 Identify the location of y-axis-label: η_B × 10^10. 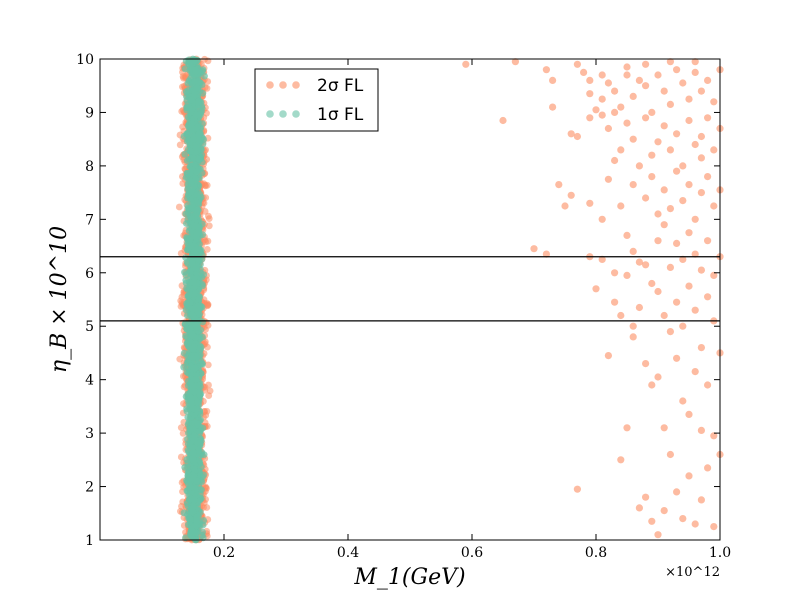
(59, 299).